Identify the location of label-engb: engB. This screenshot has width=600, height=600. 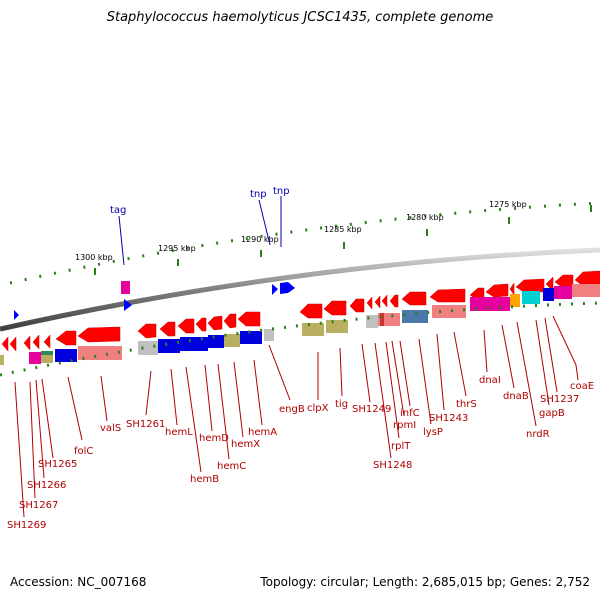
(292, 409).